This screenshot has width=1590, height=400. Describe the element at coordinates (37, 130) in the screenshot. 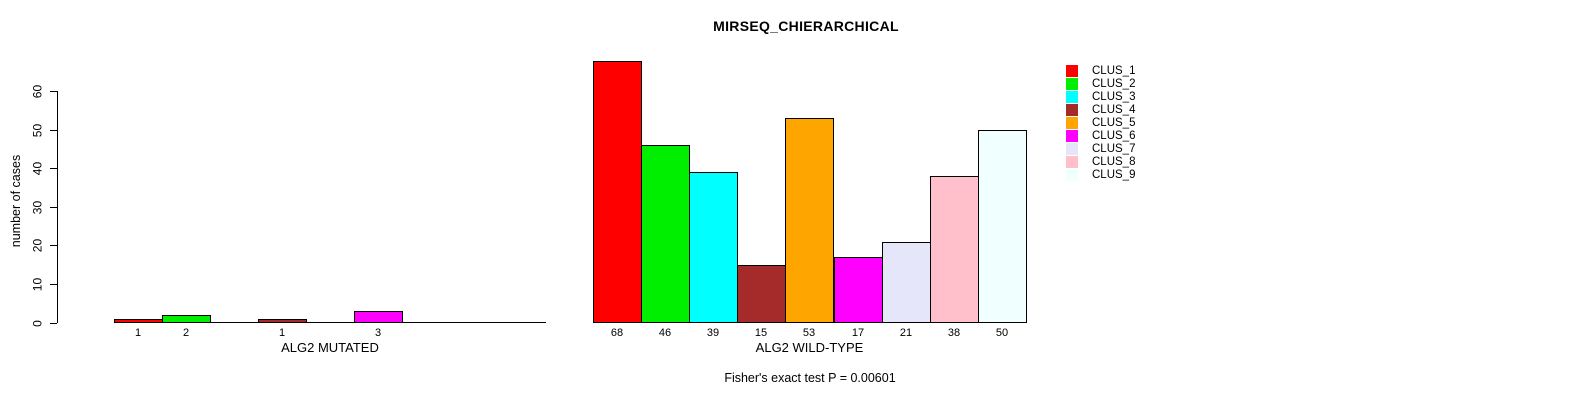

I see `y-tick-label: 50` at that location.